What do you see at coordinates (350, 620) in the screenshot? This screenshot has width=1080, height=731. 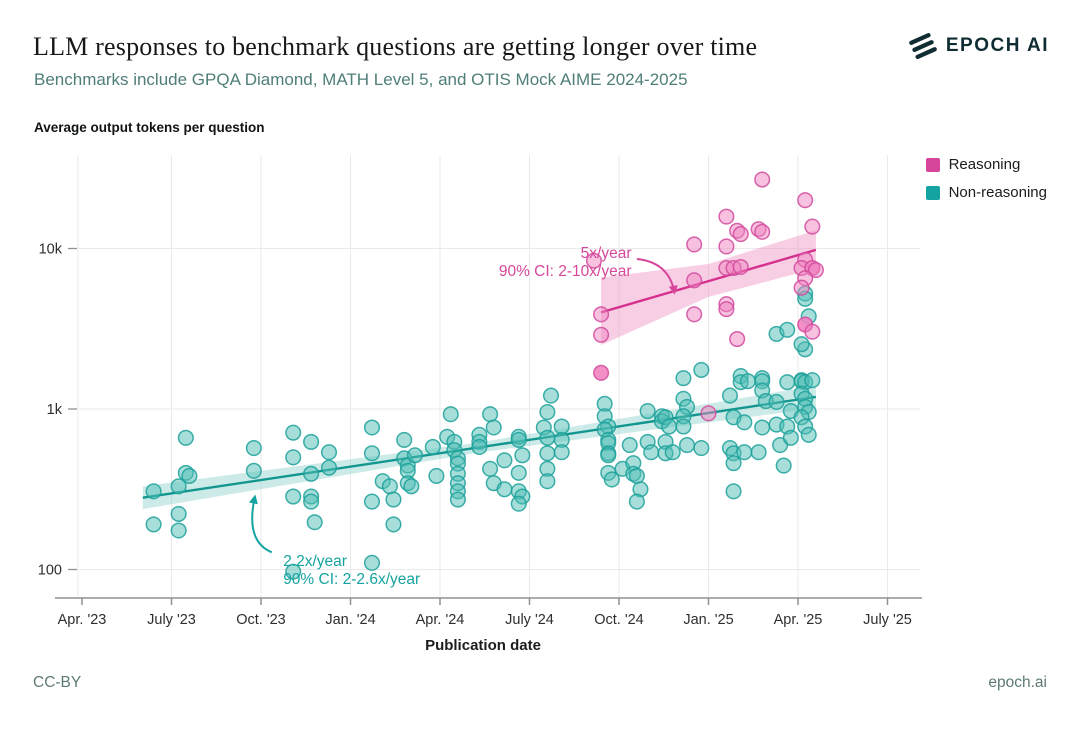 I see `x-tick-label: Jan. '24` at bounding box center [350, 620].